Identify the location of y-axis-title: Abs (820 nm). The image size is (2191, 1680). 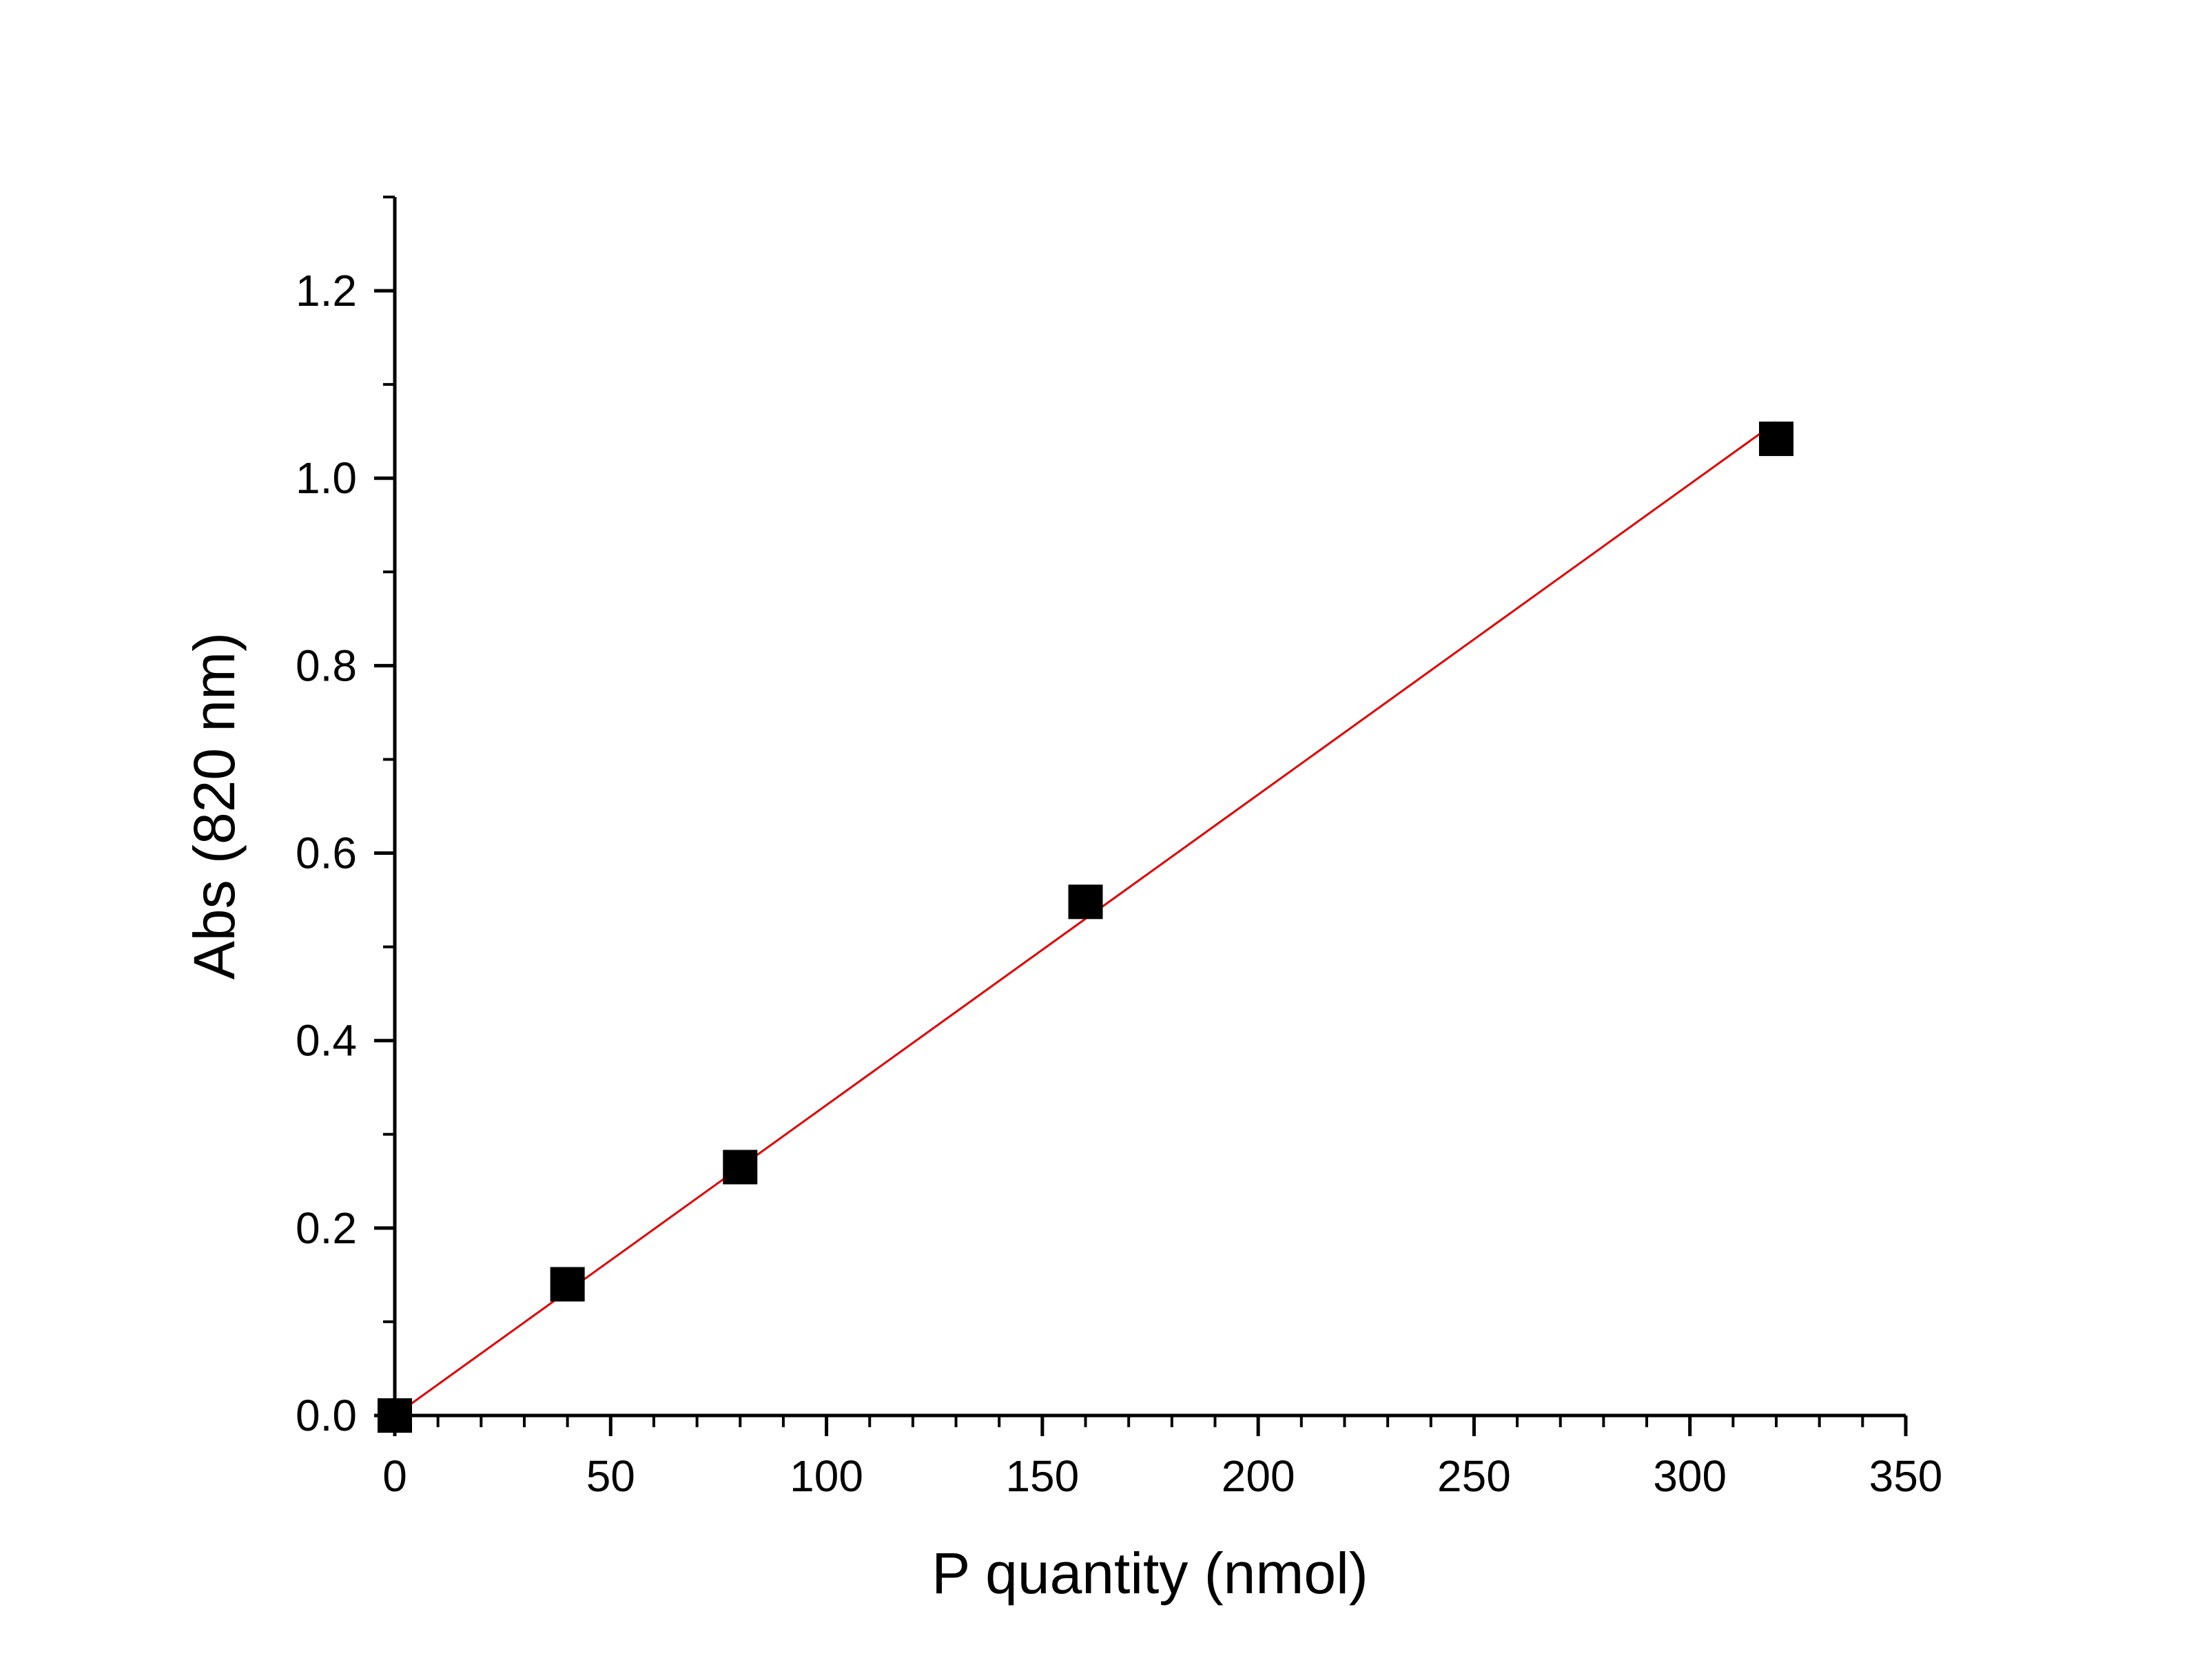
(215, 805).